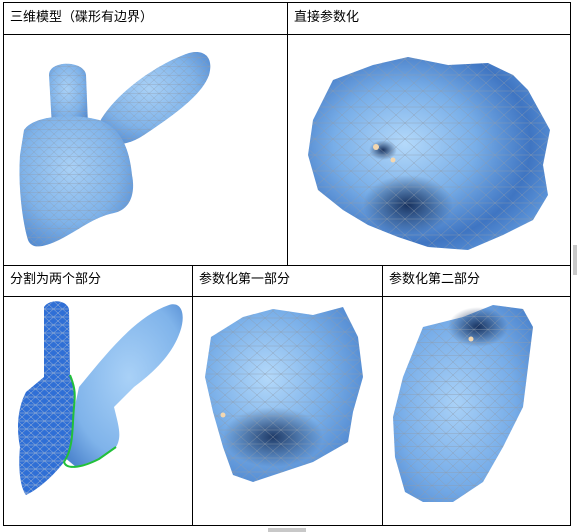  I want to click on caption-direct-parameterization: 直接参数化, so click(326, 18).